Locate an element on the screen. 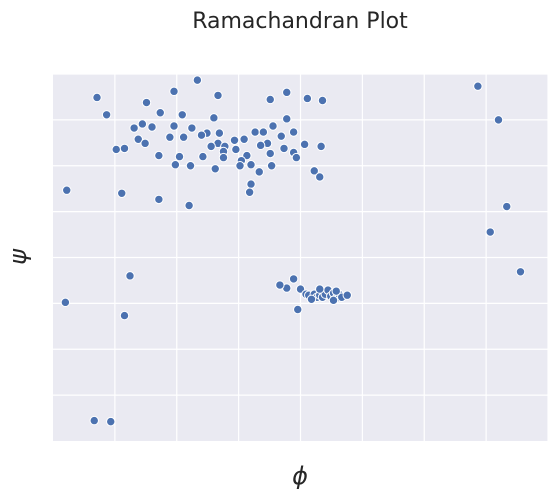  x-axis-label: ϕ is located at coordinates (300, 476).